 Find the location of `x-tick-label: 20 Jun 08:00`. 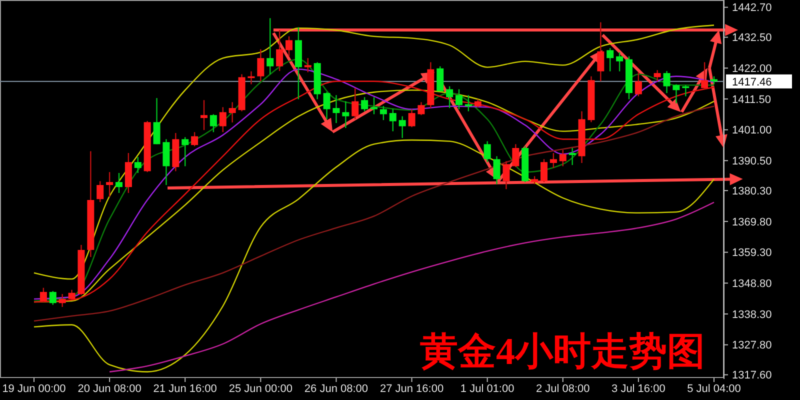

x-tick-label: 20 Jun 08:00 is located at coordinates (110, 389).